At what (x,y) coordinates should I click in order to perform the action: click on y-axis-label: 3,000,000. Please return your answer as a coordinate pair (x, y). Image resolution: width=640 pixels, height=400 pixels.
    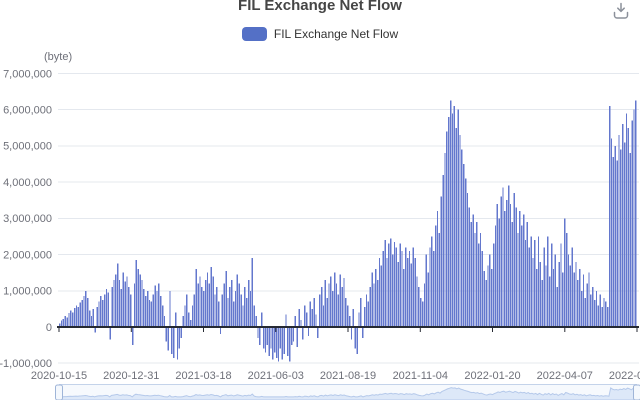
    Looking at the image, I should click on (27, 219).